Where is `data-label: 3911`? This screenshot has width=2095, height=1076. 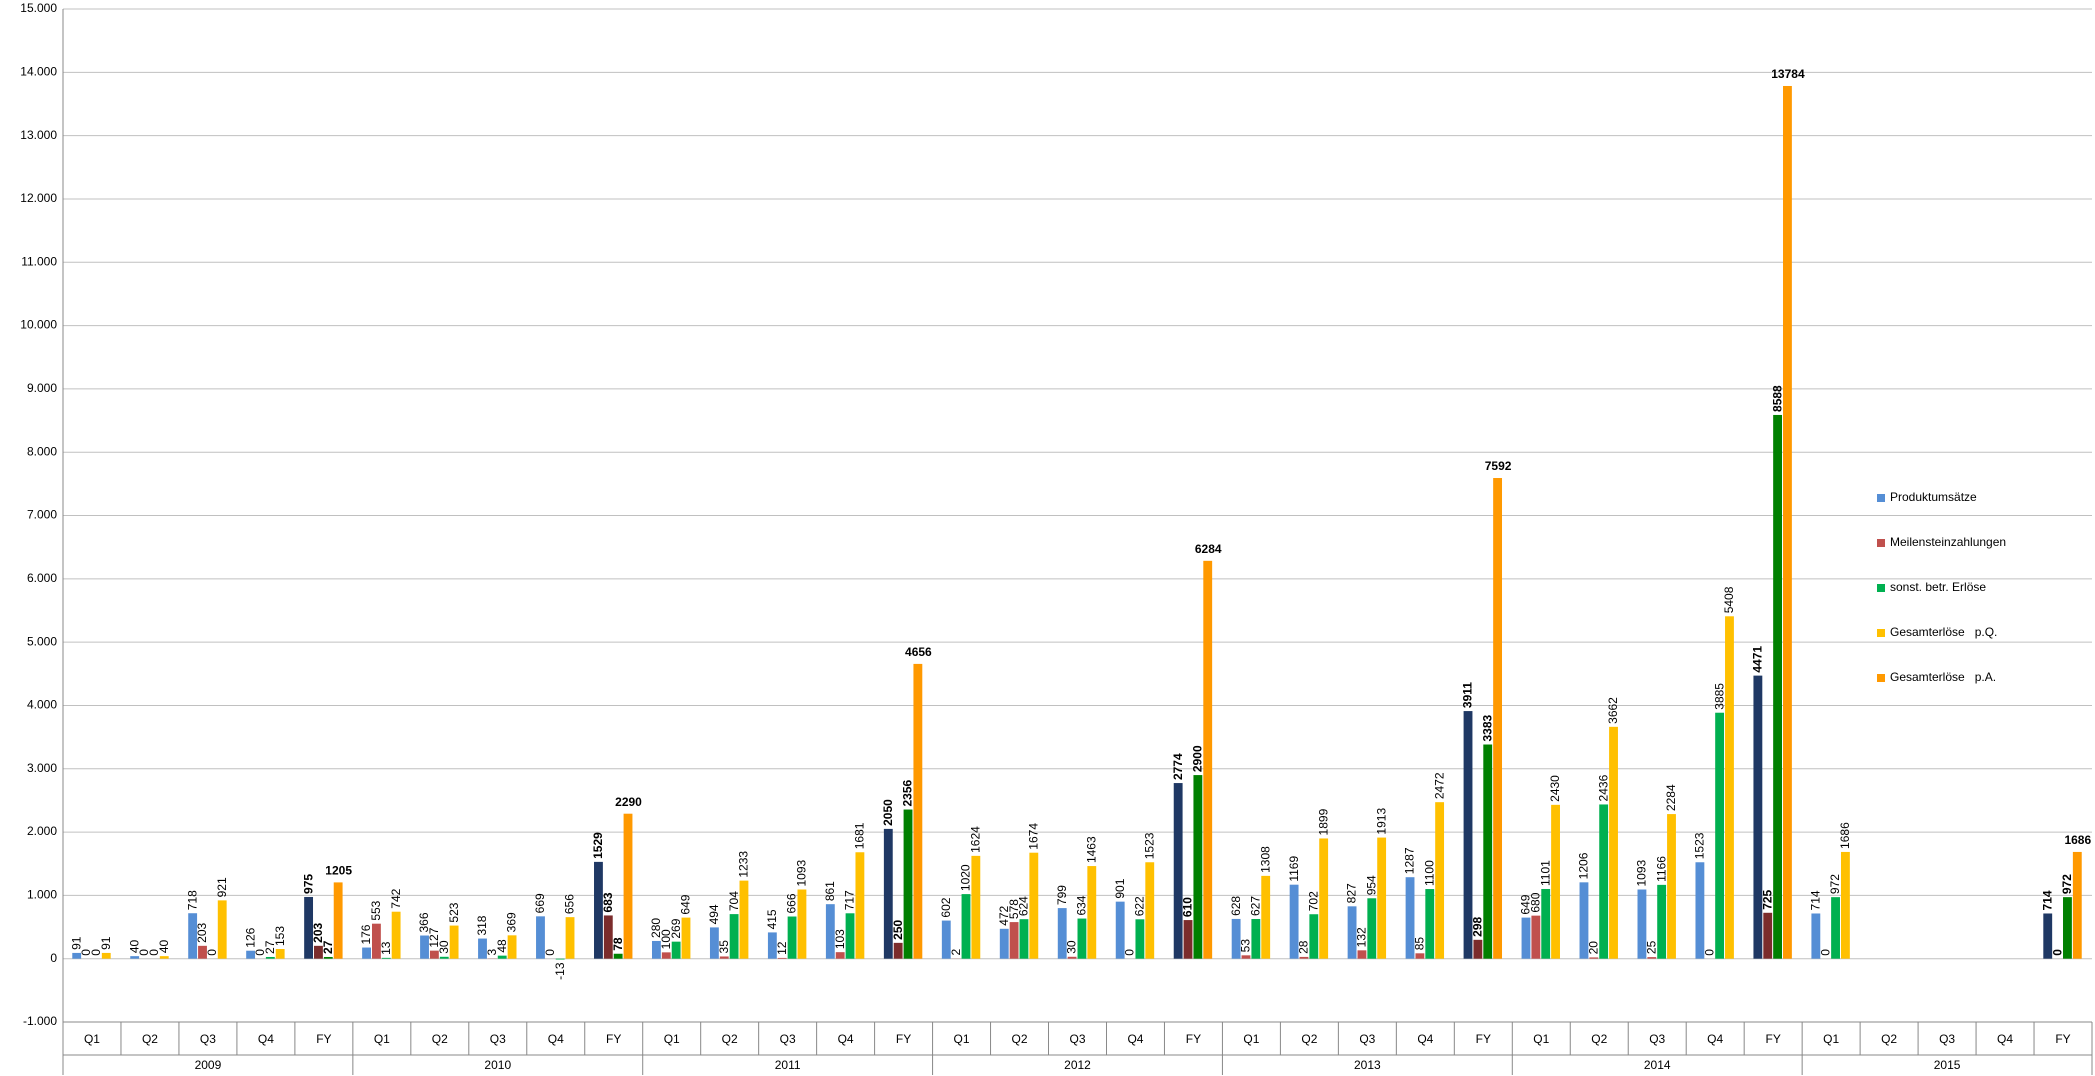
data-label: 3911 is located at coordinates (1468, 695).